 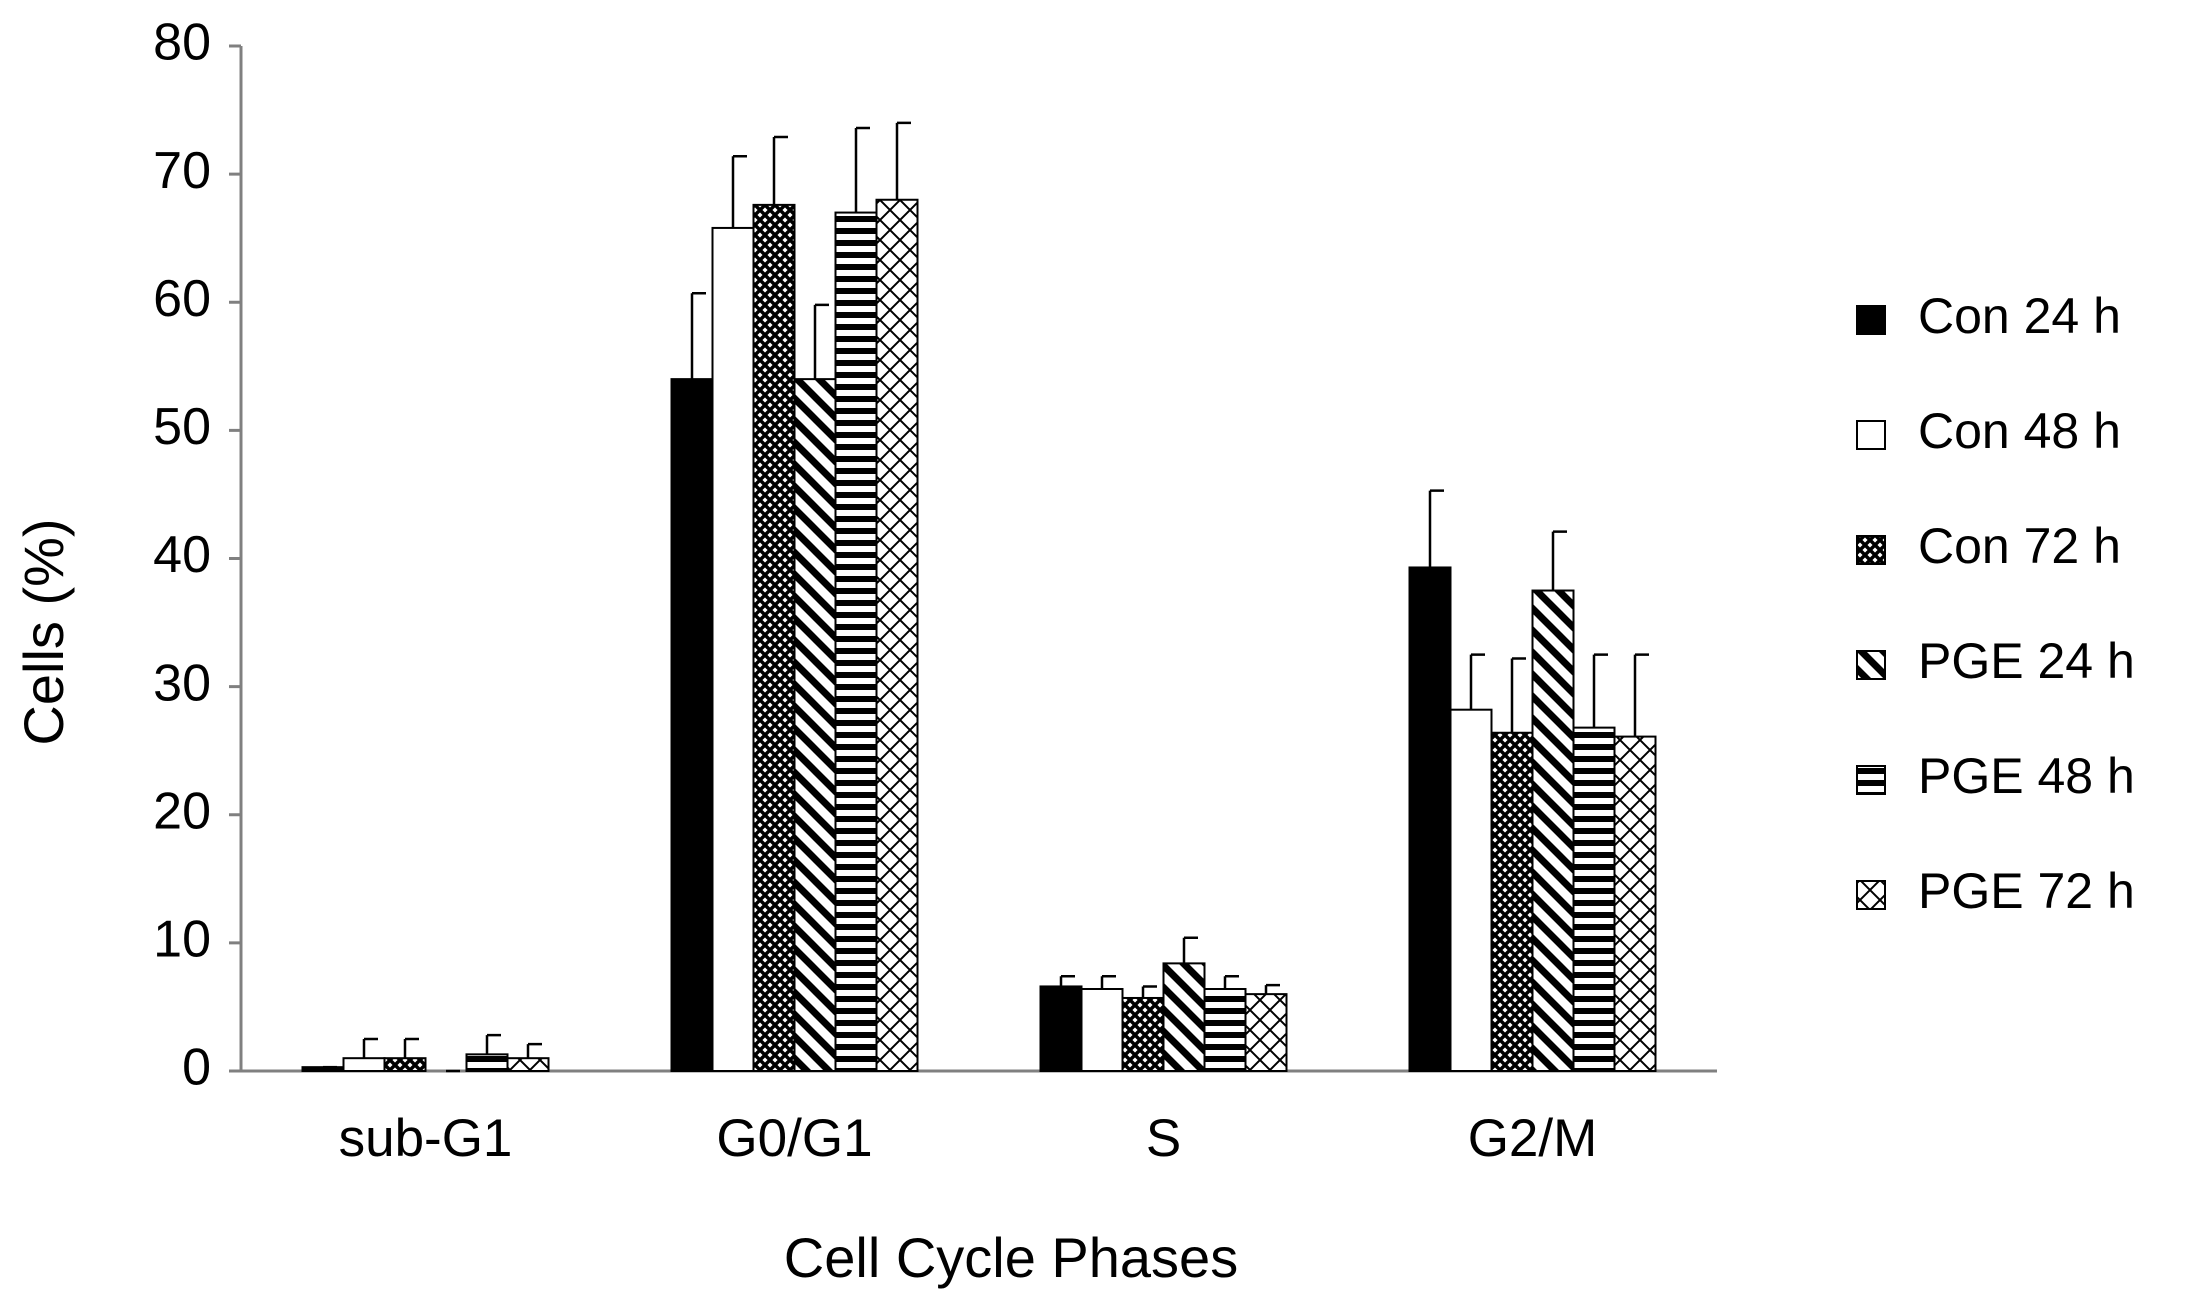 What do you see at coordinates (1163, 1138) in the screenshot?
I see `x-tick-label: S` at bounding box center [1163, 1138].